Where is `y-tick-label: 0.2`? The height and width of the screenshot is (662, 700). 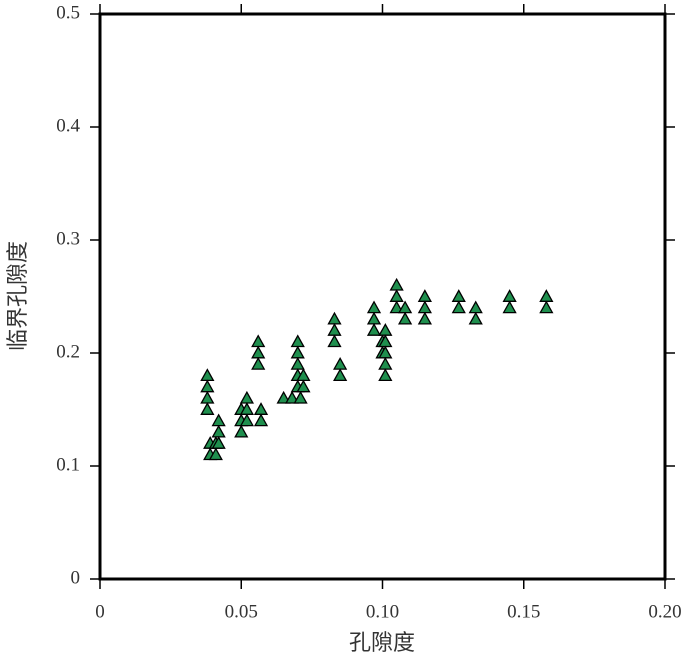 y-tick-label: 0.2 is located at coordinates (68, 351).